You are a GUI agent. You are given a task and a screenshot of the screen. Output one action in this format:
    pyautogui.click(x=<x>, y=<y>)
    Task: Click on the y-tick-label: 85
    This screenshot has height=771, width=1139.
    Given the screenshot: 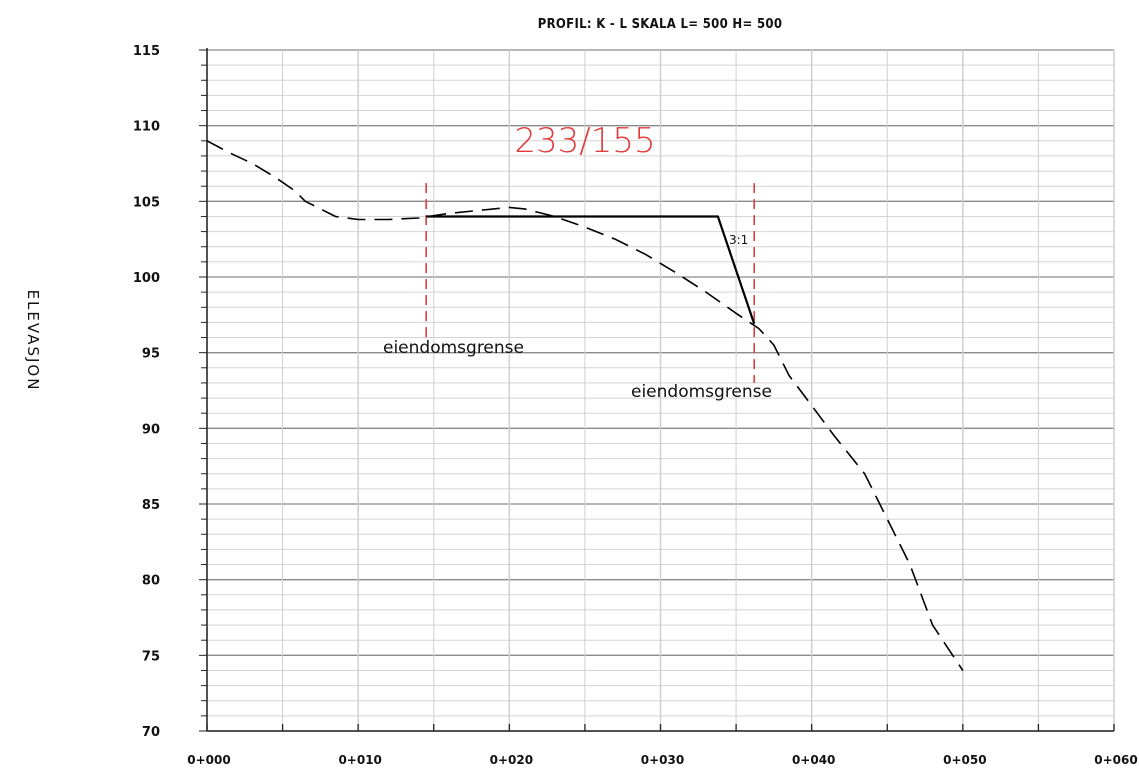 What is the action you would take?
    pyautogui.click(x=151, y=505)
    